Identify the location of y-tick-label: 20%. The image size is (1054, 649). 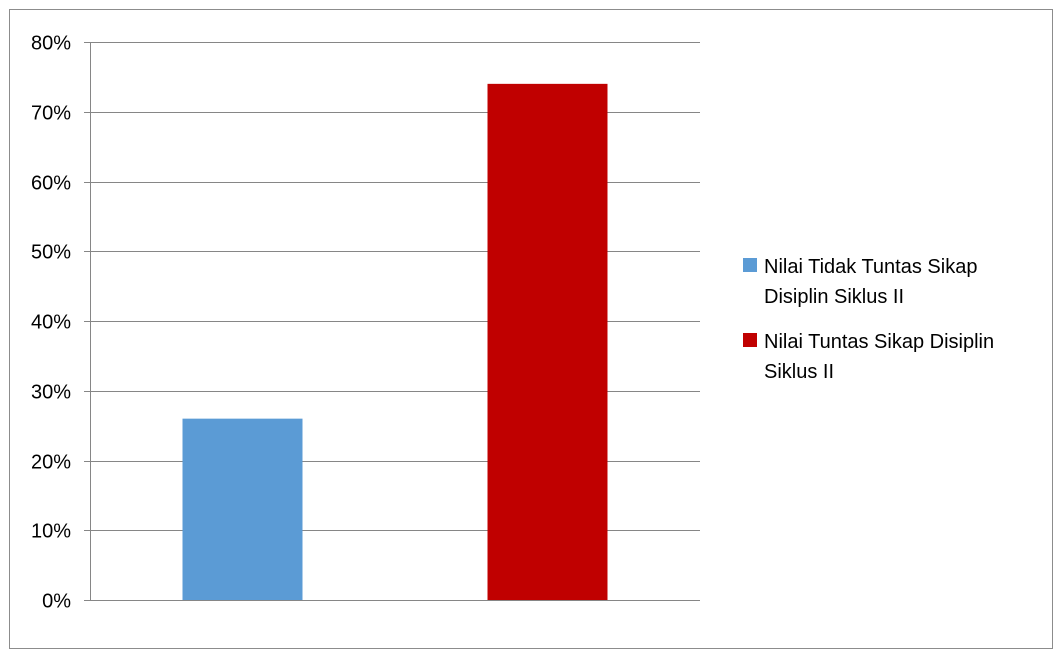
(51, 463).